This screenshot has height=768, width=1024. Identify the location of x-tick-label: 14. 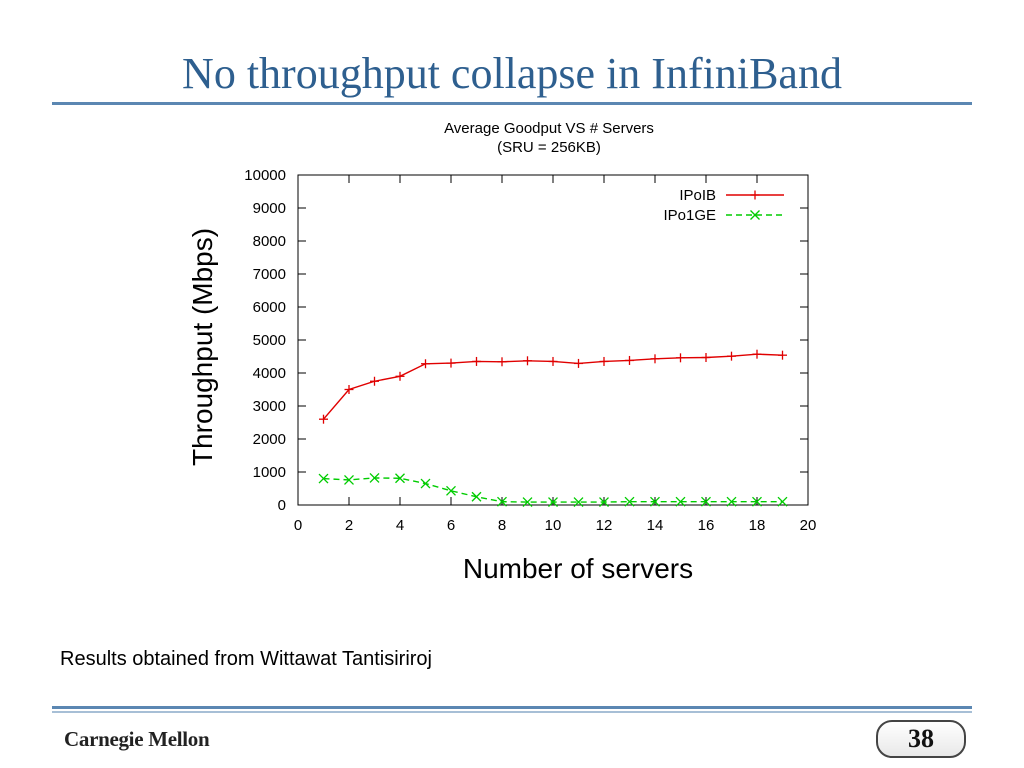
(655, 525).